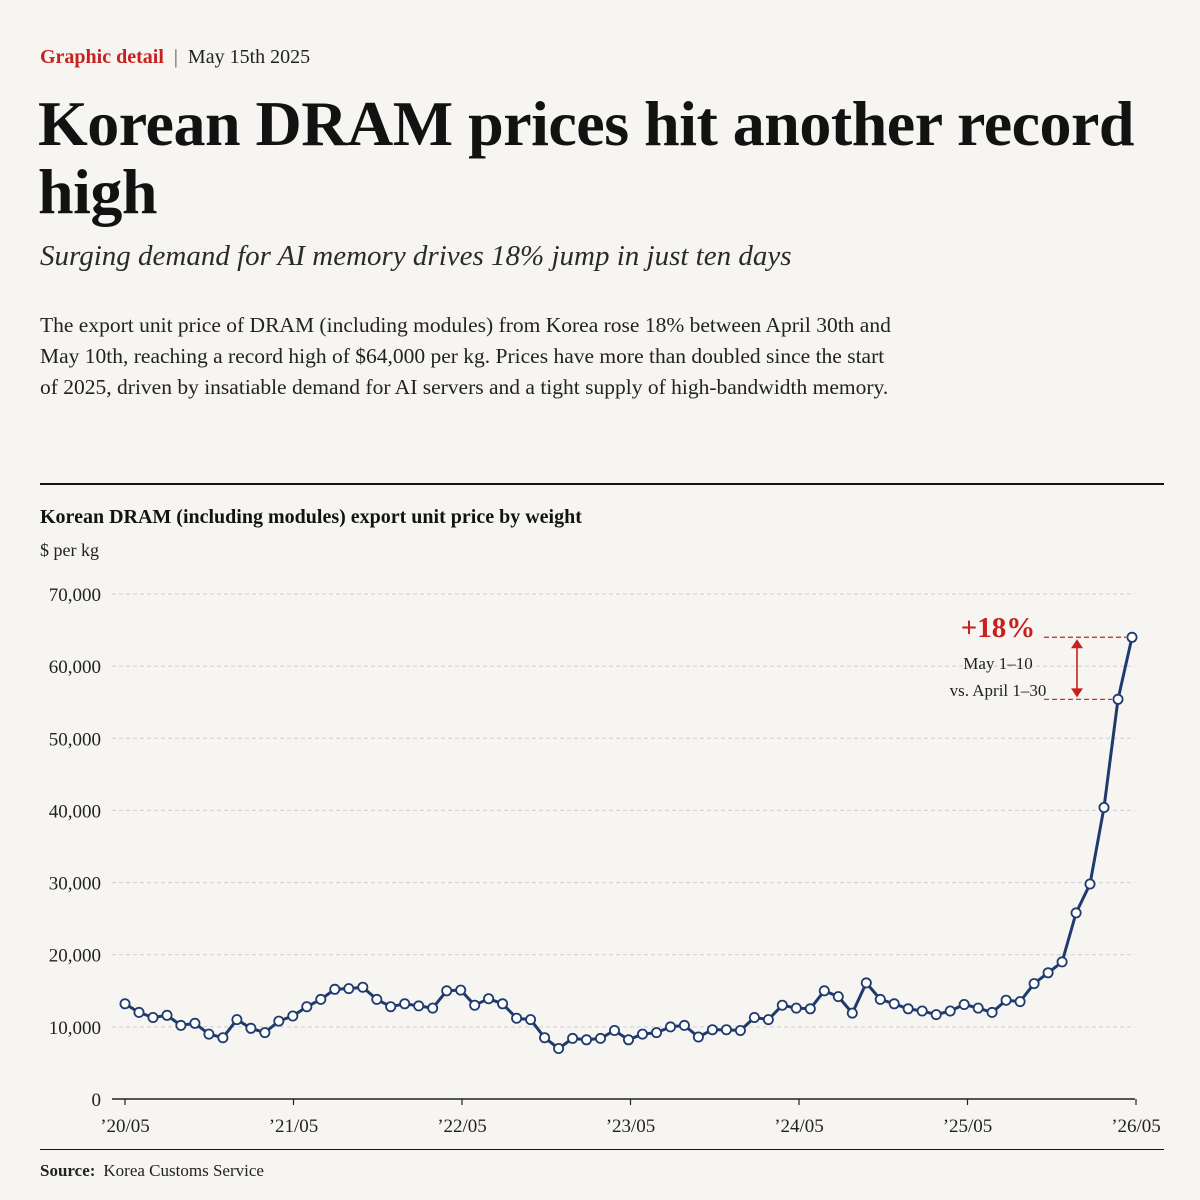  Describe the element at coordinates (75, 595) in the screenshot. I see `y-tick-label: 70,000` at that location.